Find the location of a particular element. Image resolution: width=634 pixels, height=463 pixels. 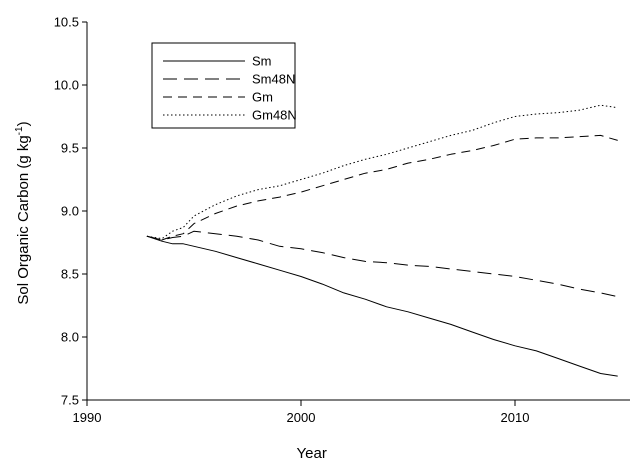

legend-label: Sm is located at coordinates (262, 61).